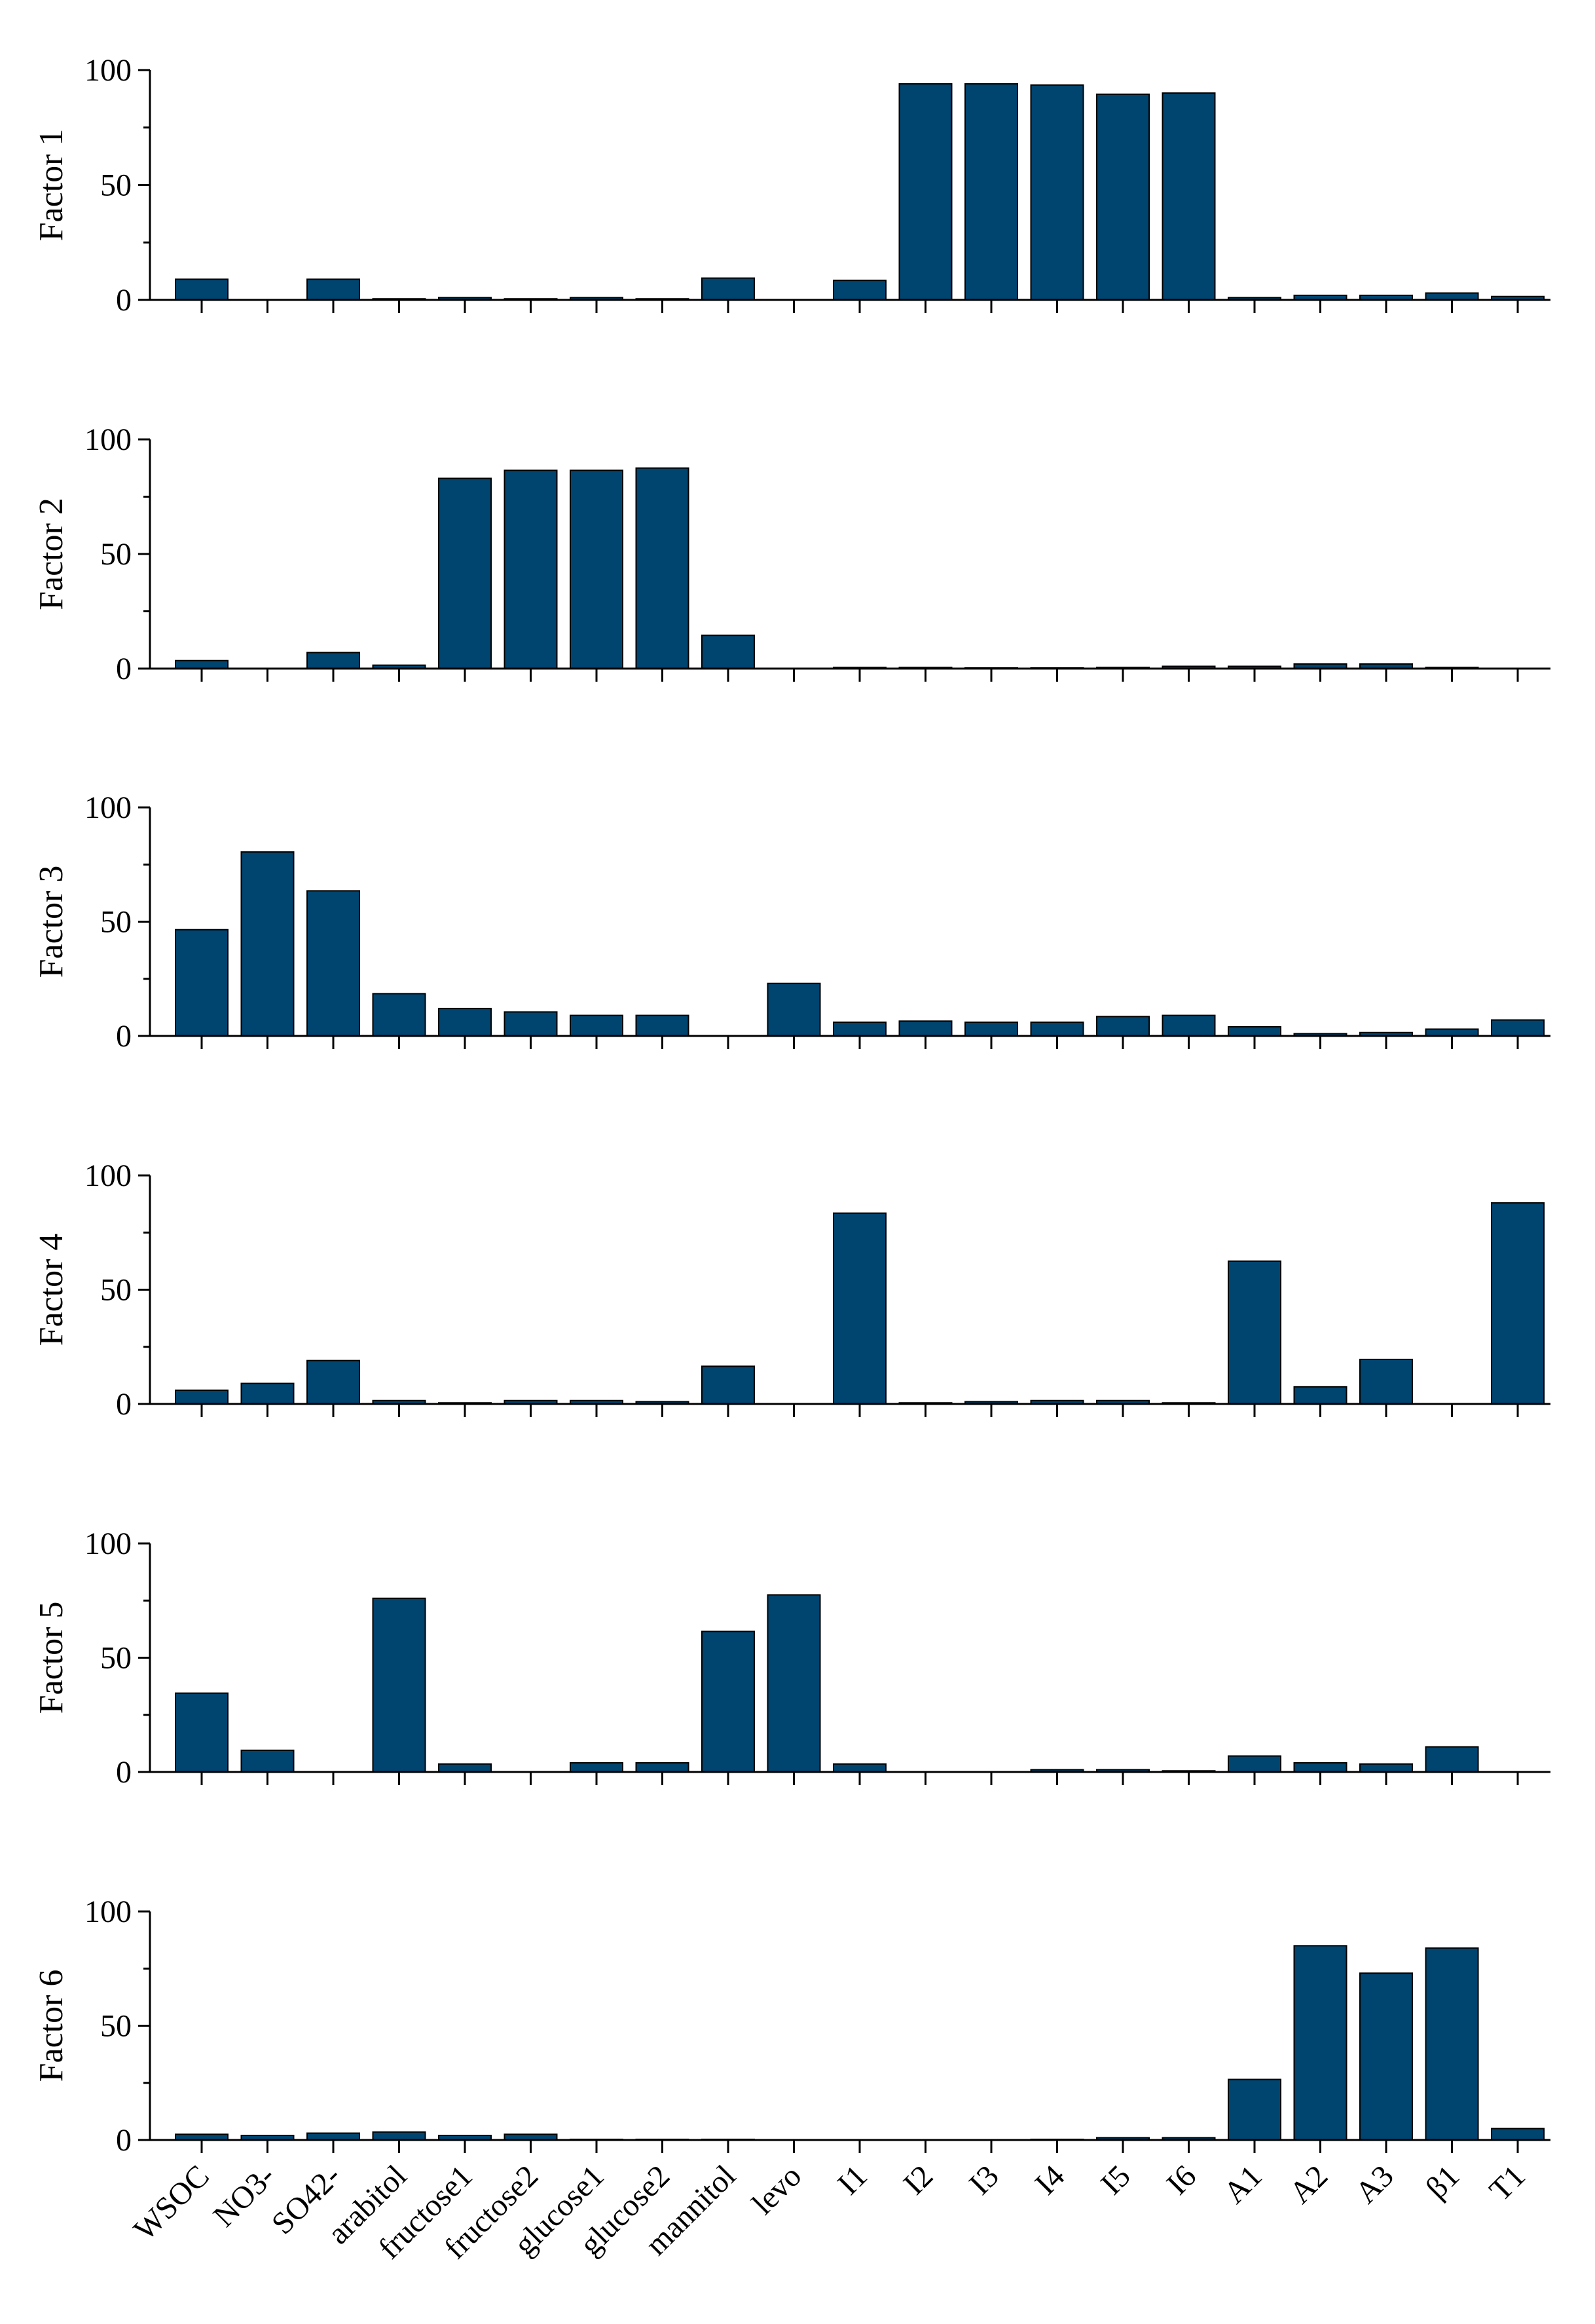 Image resolution: width=1595 pixels, height=2324 pixels. Describe the element at coordinates (1452, 2044) in the screenshot. I see `bar-β1-factor-6` at that location.